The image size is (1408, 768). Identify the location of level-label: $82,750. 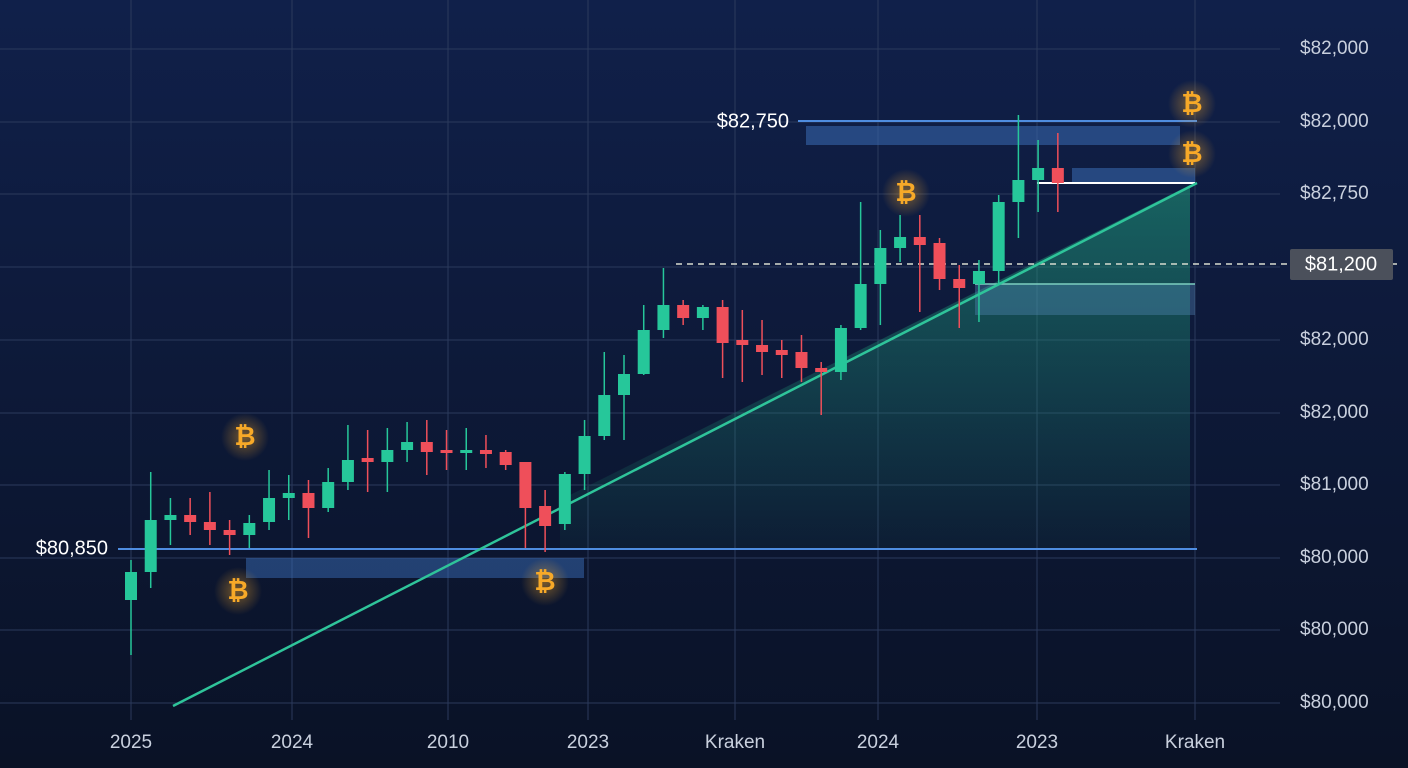
(753, 121).